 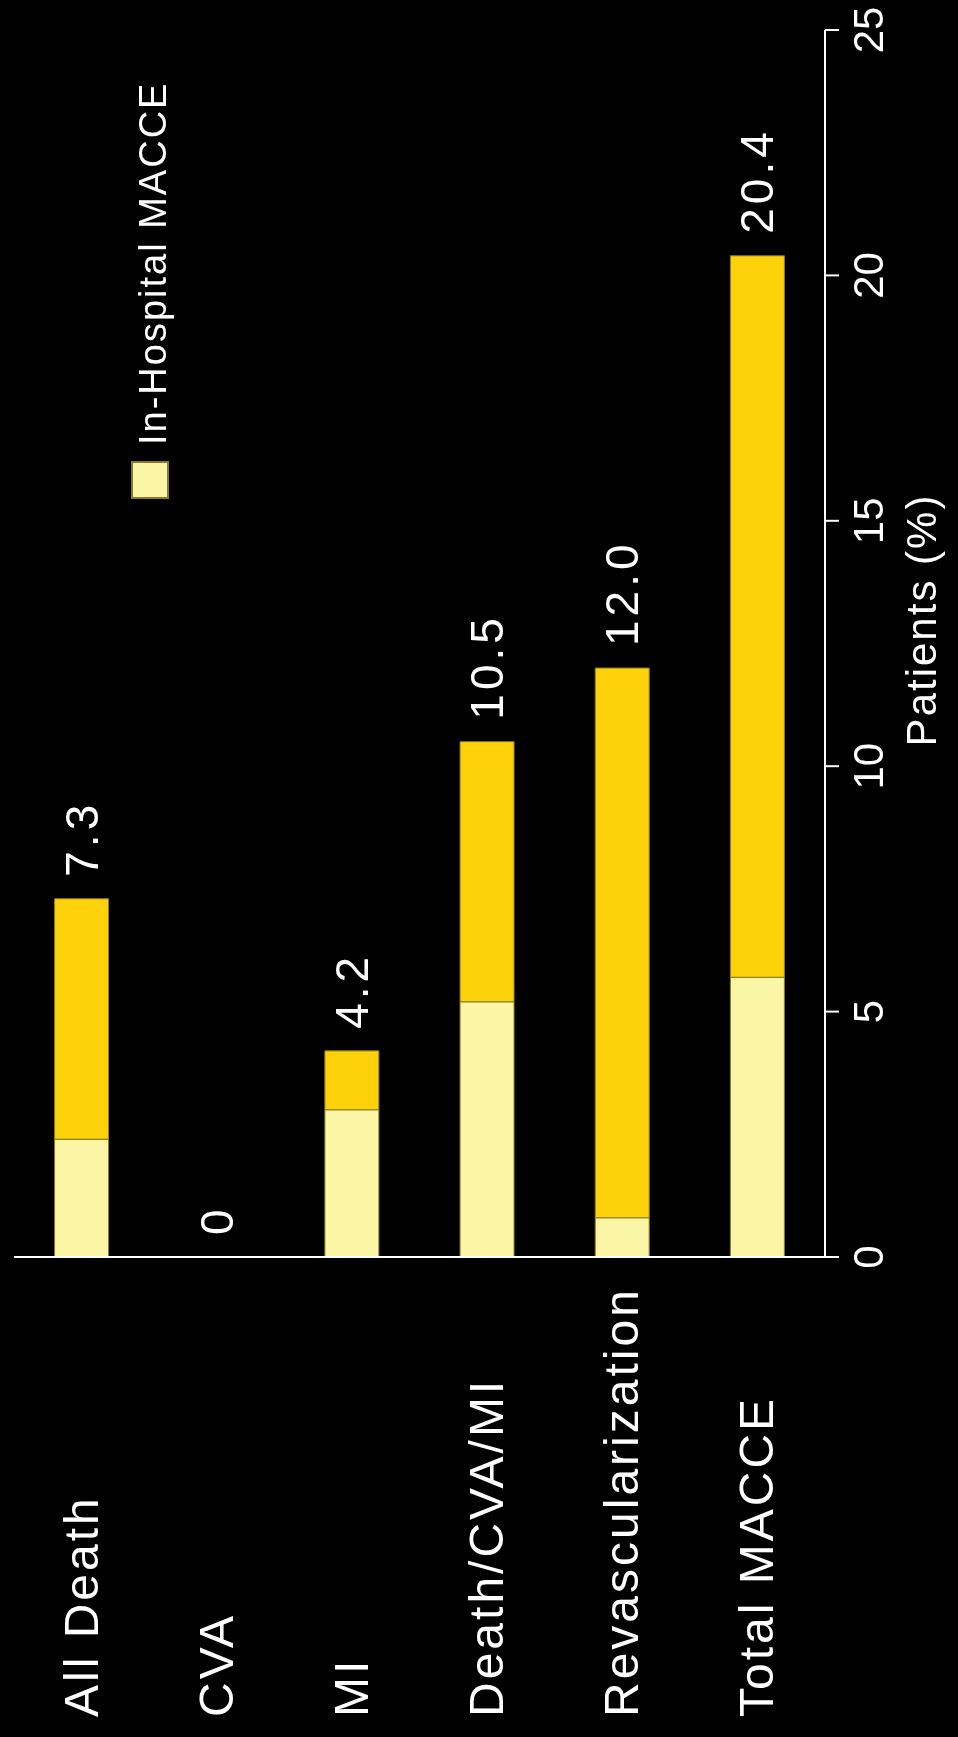 What do you see at coordinates (81, 838) in the screenshot?
I see `total-label: 7.3` at bounding box center [81, 838].